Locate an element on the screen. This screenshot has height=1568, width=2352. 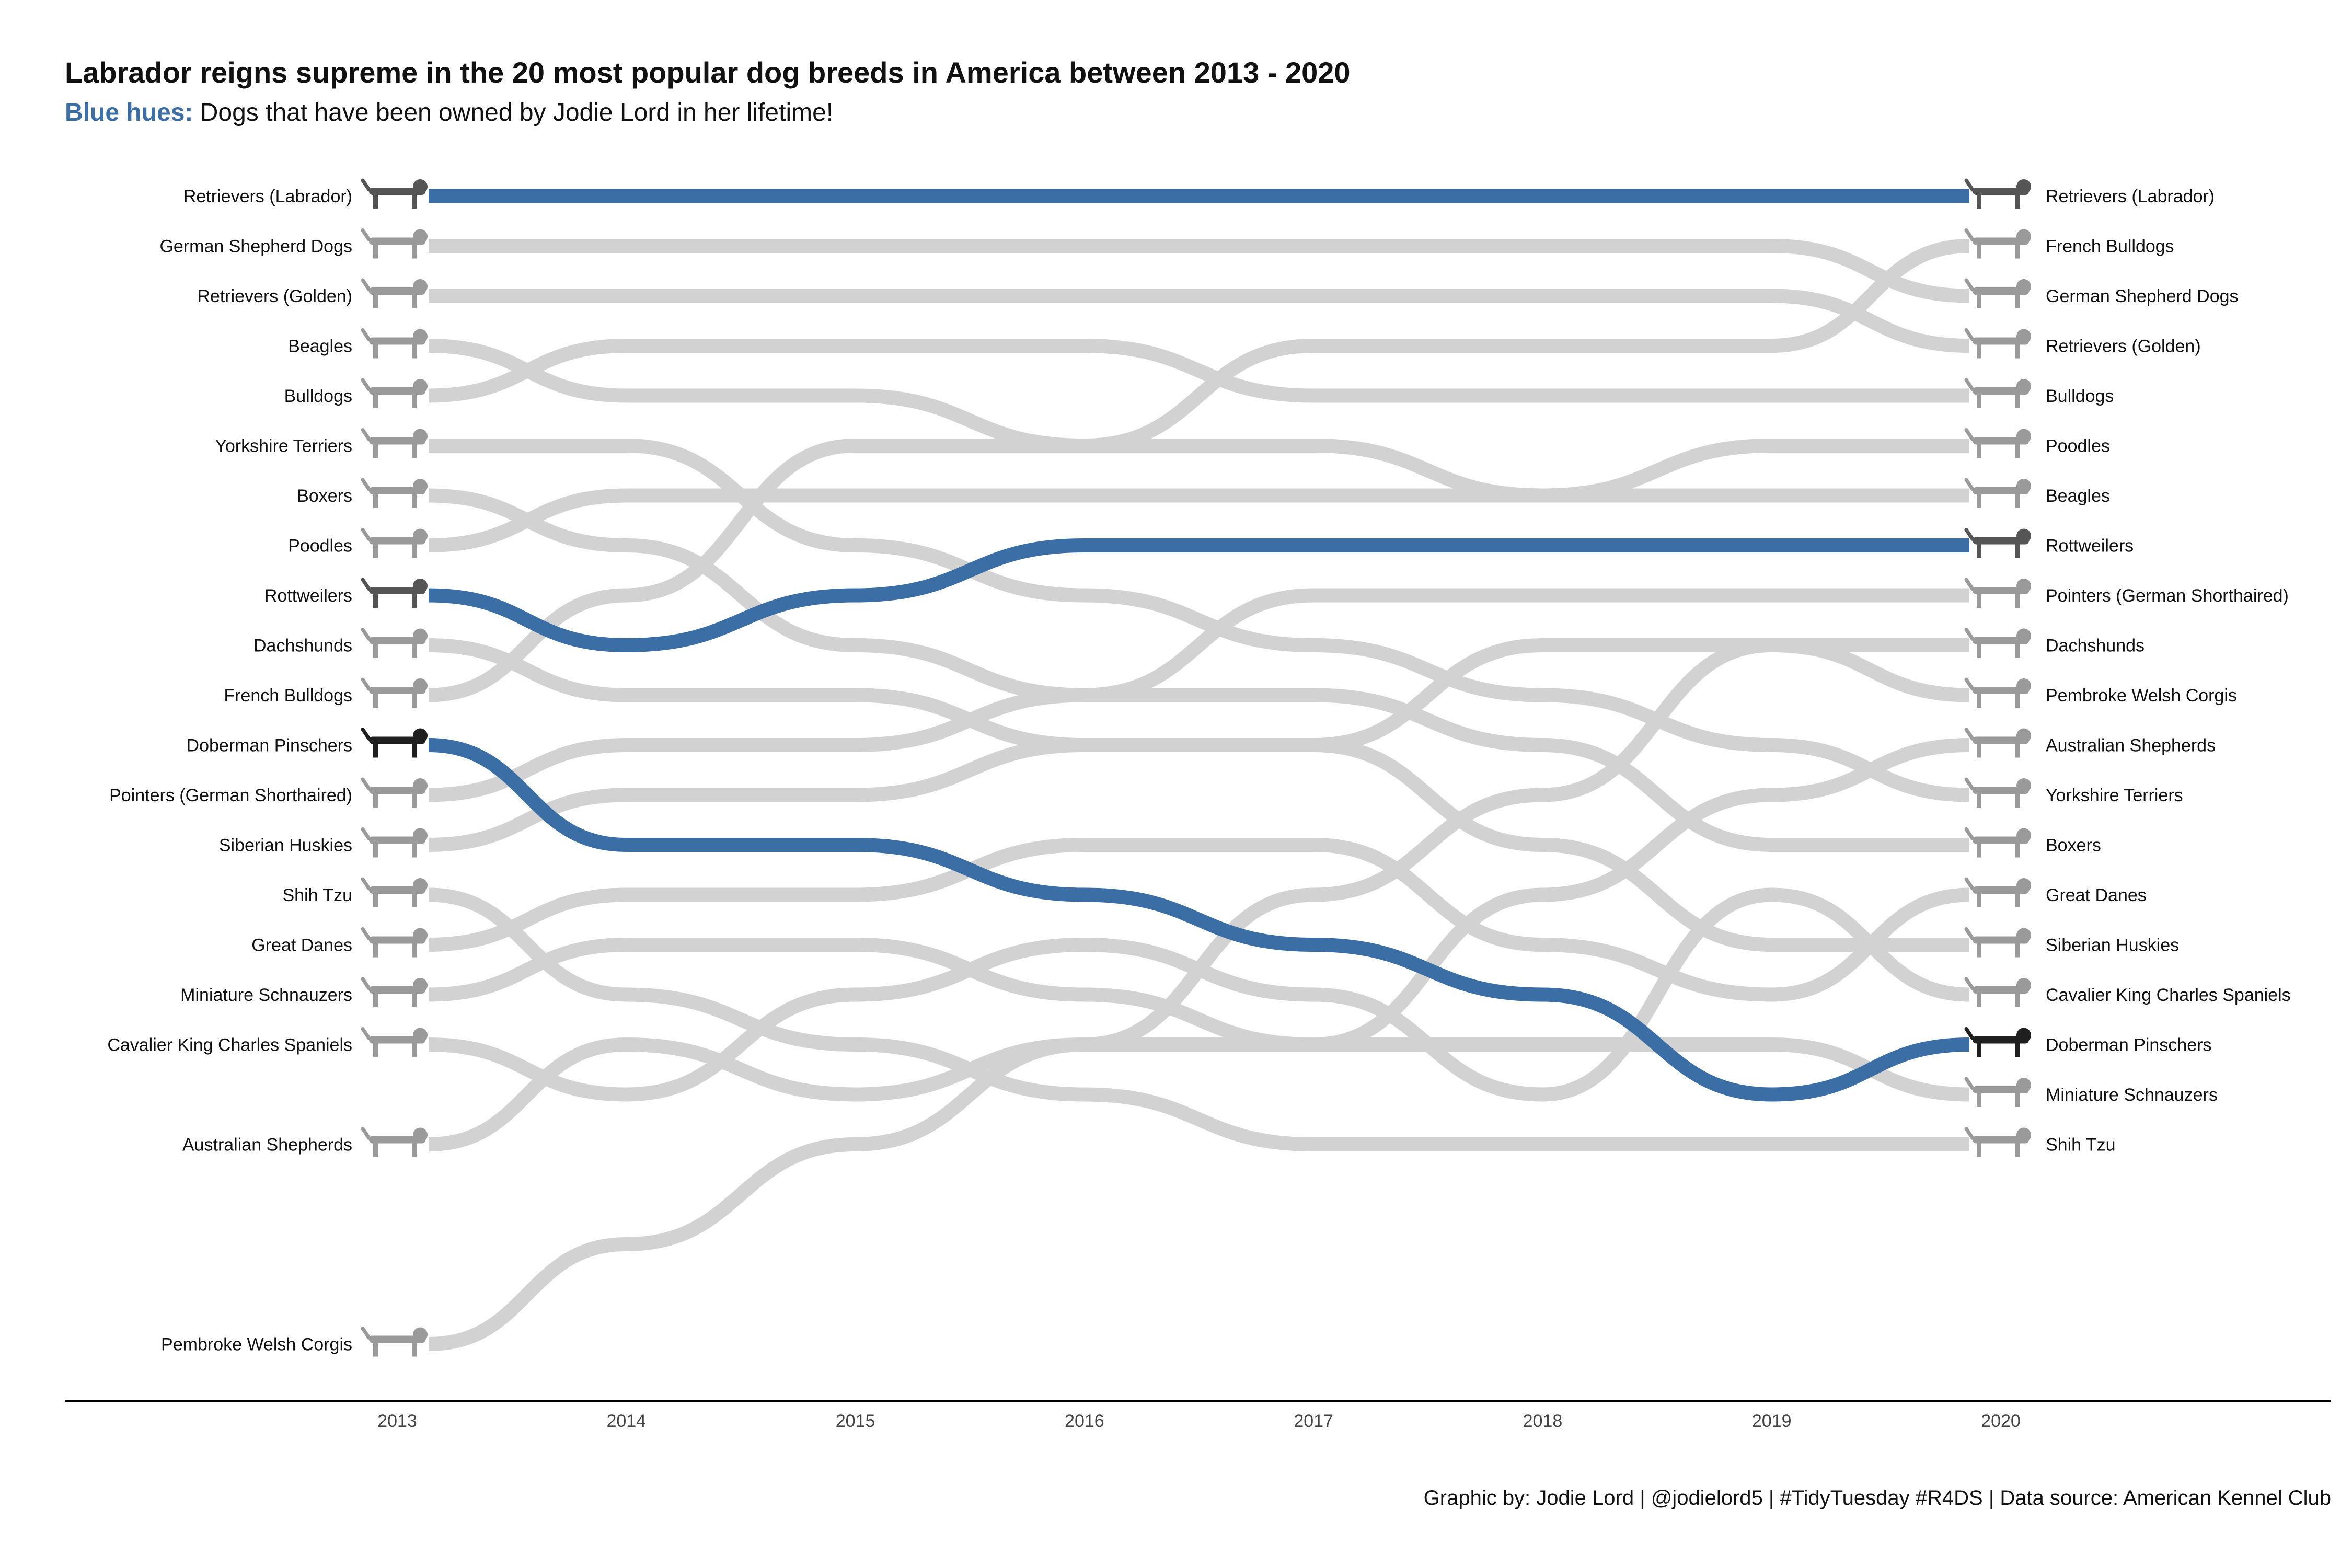
breed-label-siberian-huskies-start: Siberian Huskies is located at coordinates (285, 846).